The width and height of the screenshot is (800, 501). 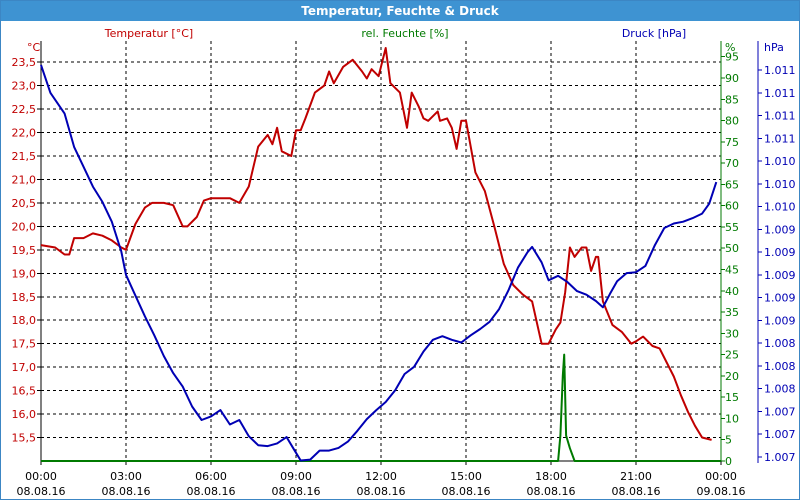 What do you see at coordinates (381, 476) in the screenshot?
I see `x-tick-time: 12:00` at bounding box center [381, 476].